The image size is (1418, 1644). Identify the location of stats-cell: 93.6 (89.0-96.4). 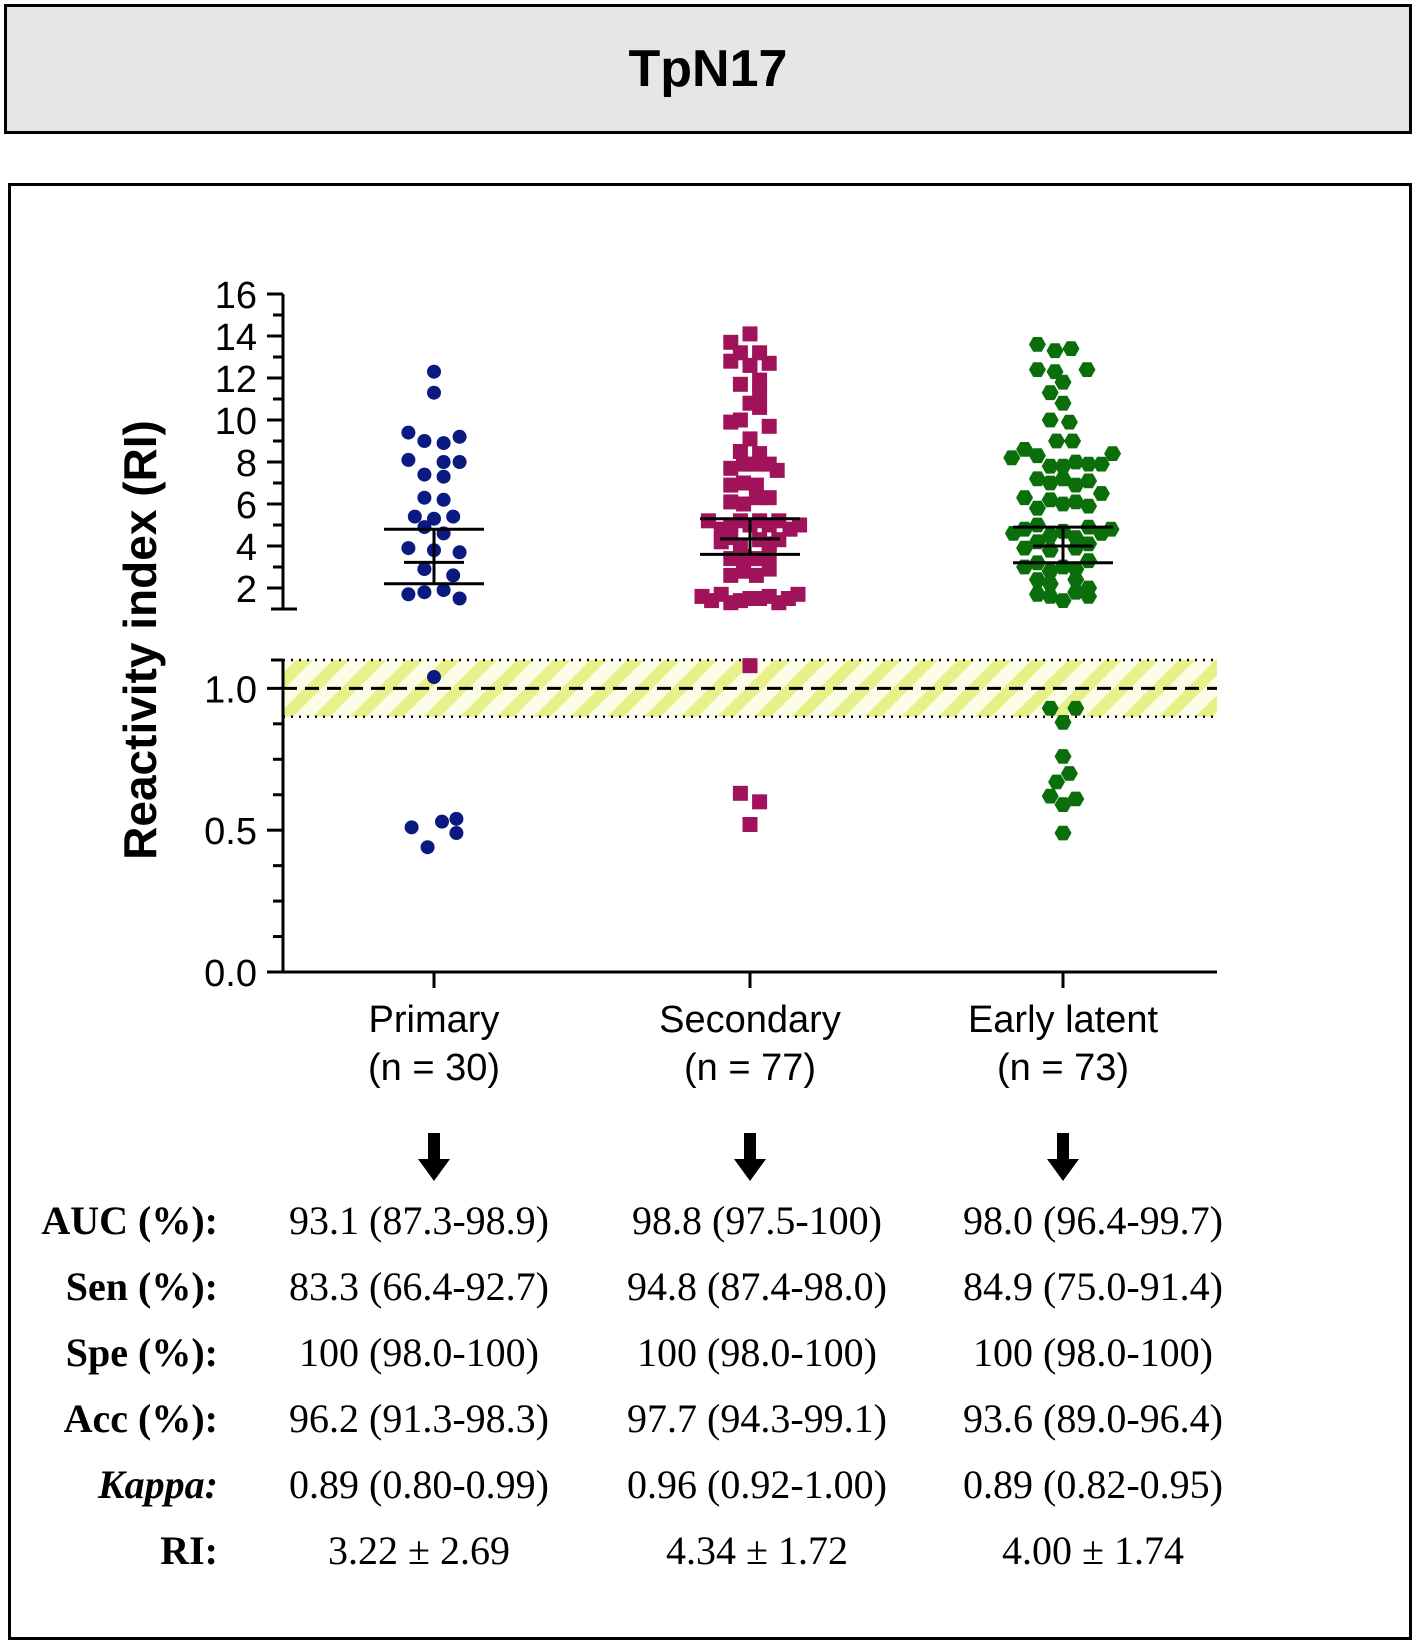
(1093, 1418).